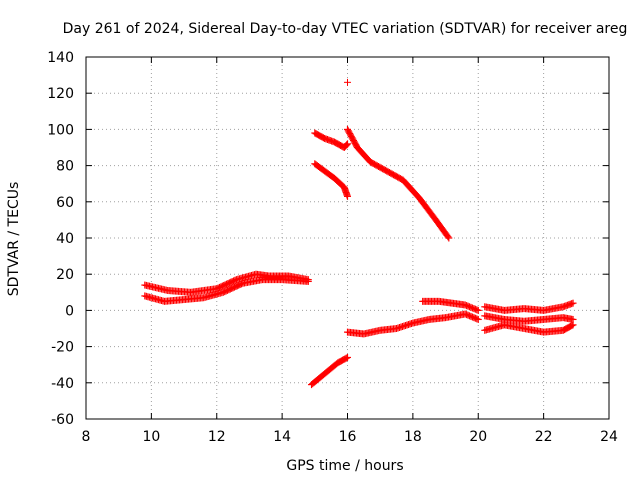  I want to click on series-arc-late-b, so click(529, 318).